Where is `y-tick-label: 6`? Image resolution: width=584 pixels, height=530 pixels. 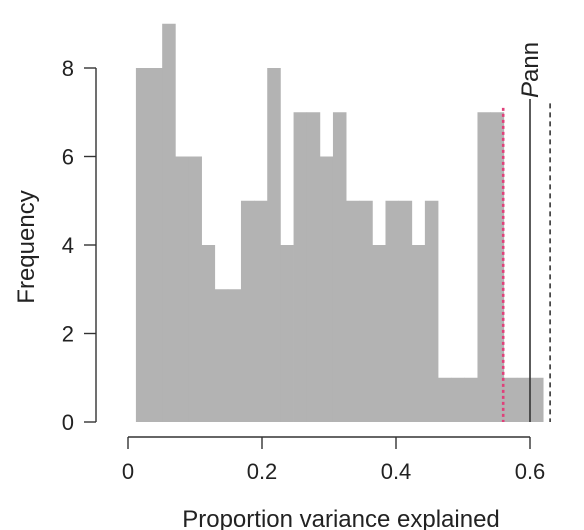
y-tick-label: 6 is located at coordinates (68, 157).